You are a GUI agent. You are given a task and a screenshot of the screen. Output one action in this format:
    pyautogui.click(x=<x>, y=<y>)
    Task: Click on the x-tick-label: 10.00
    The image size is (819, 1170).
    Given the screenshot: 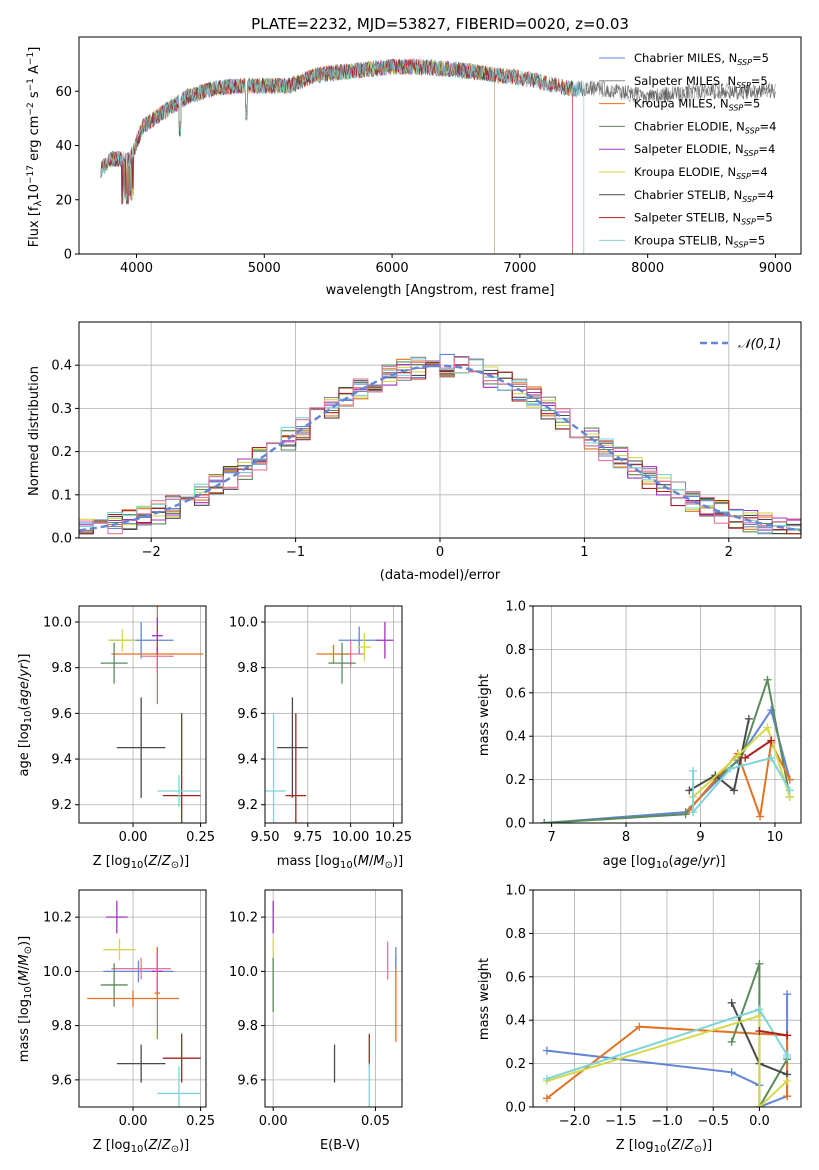 What is the action you would take?
    pyautogui.click(x=350, y=837)
    